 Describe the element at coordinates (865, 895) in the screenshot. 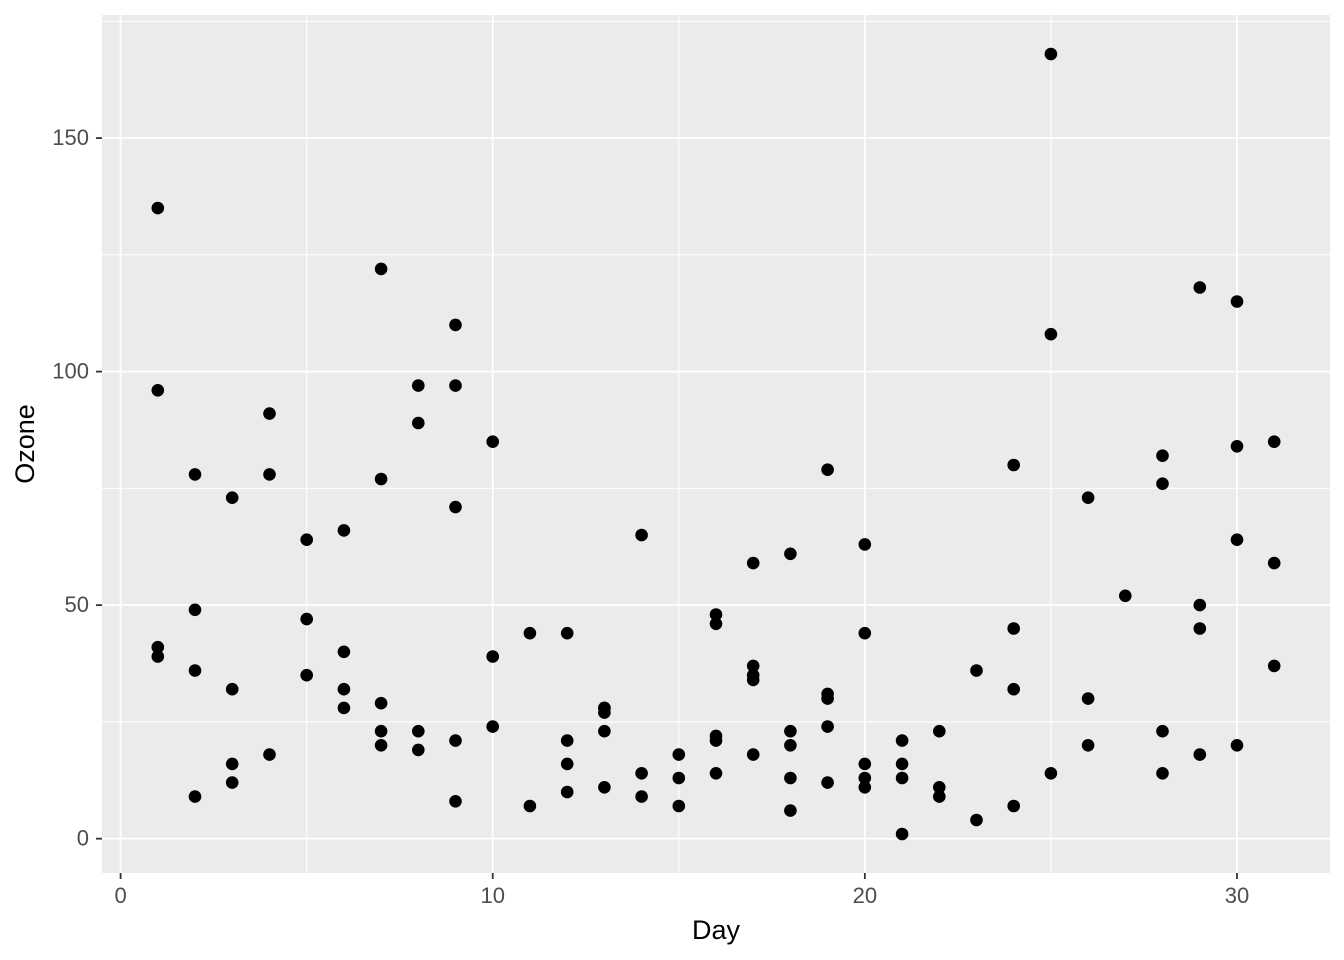

I see `x-axis-tick-label: 20` at that location.